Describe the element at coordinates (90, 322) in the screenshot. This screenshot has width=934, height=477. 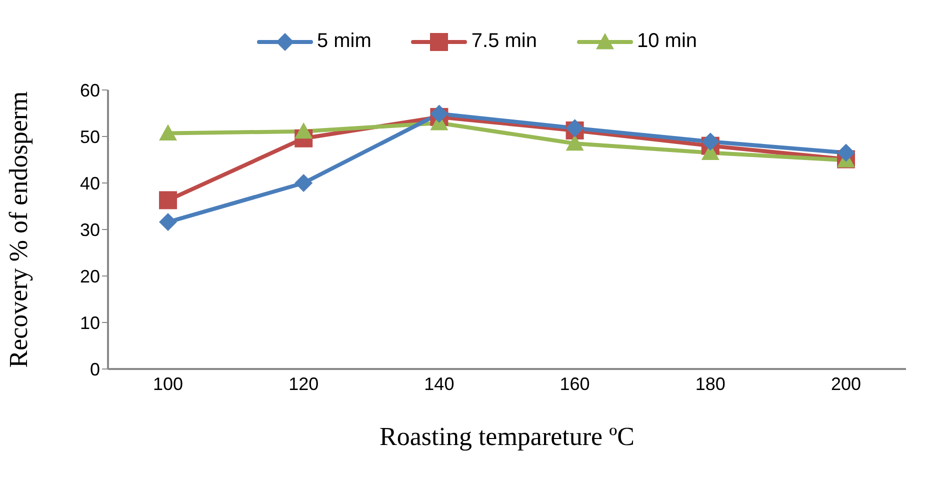
I see `y-tick-label: 10` at that location.